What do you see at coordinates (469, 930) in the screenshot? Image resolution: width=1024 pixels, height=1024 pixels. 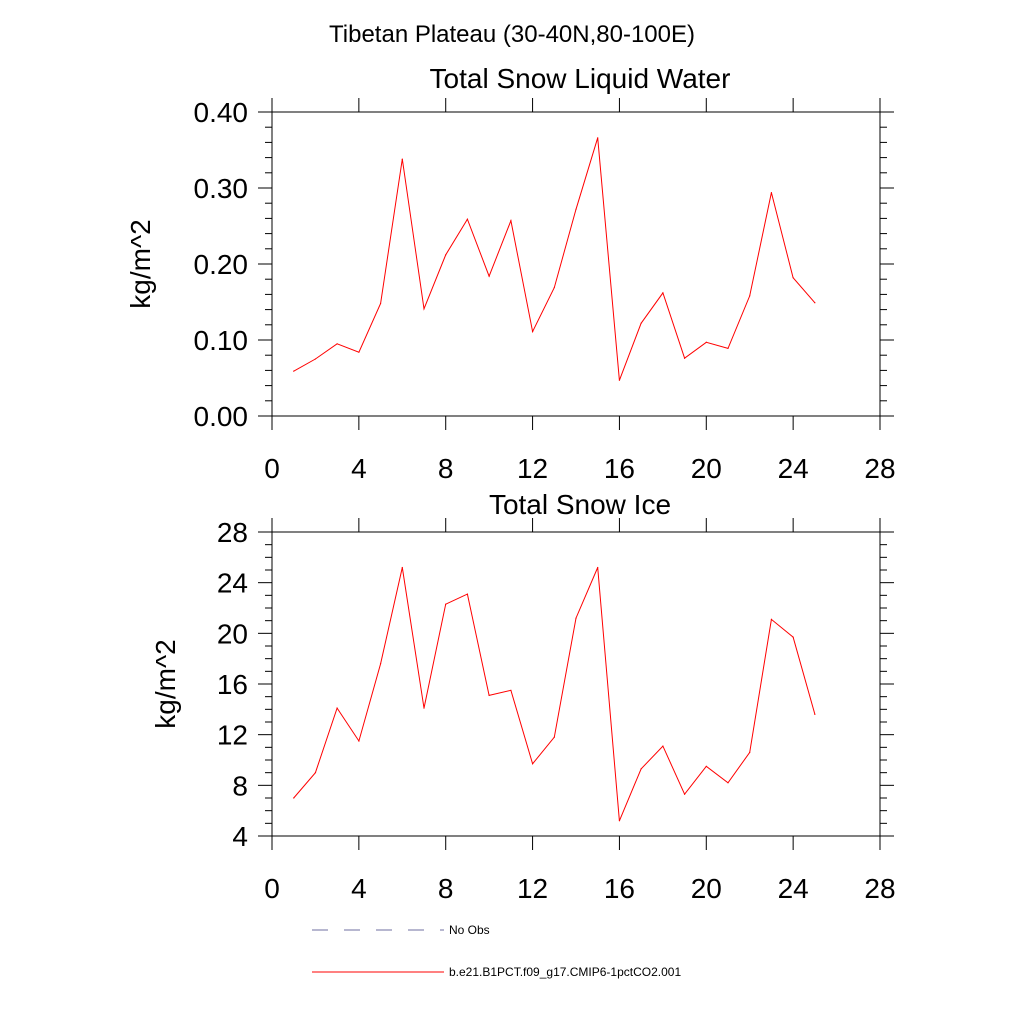 I see `legend-label-no-obs: No Obs` at bounding box center [469, 930].